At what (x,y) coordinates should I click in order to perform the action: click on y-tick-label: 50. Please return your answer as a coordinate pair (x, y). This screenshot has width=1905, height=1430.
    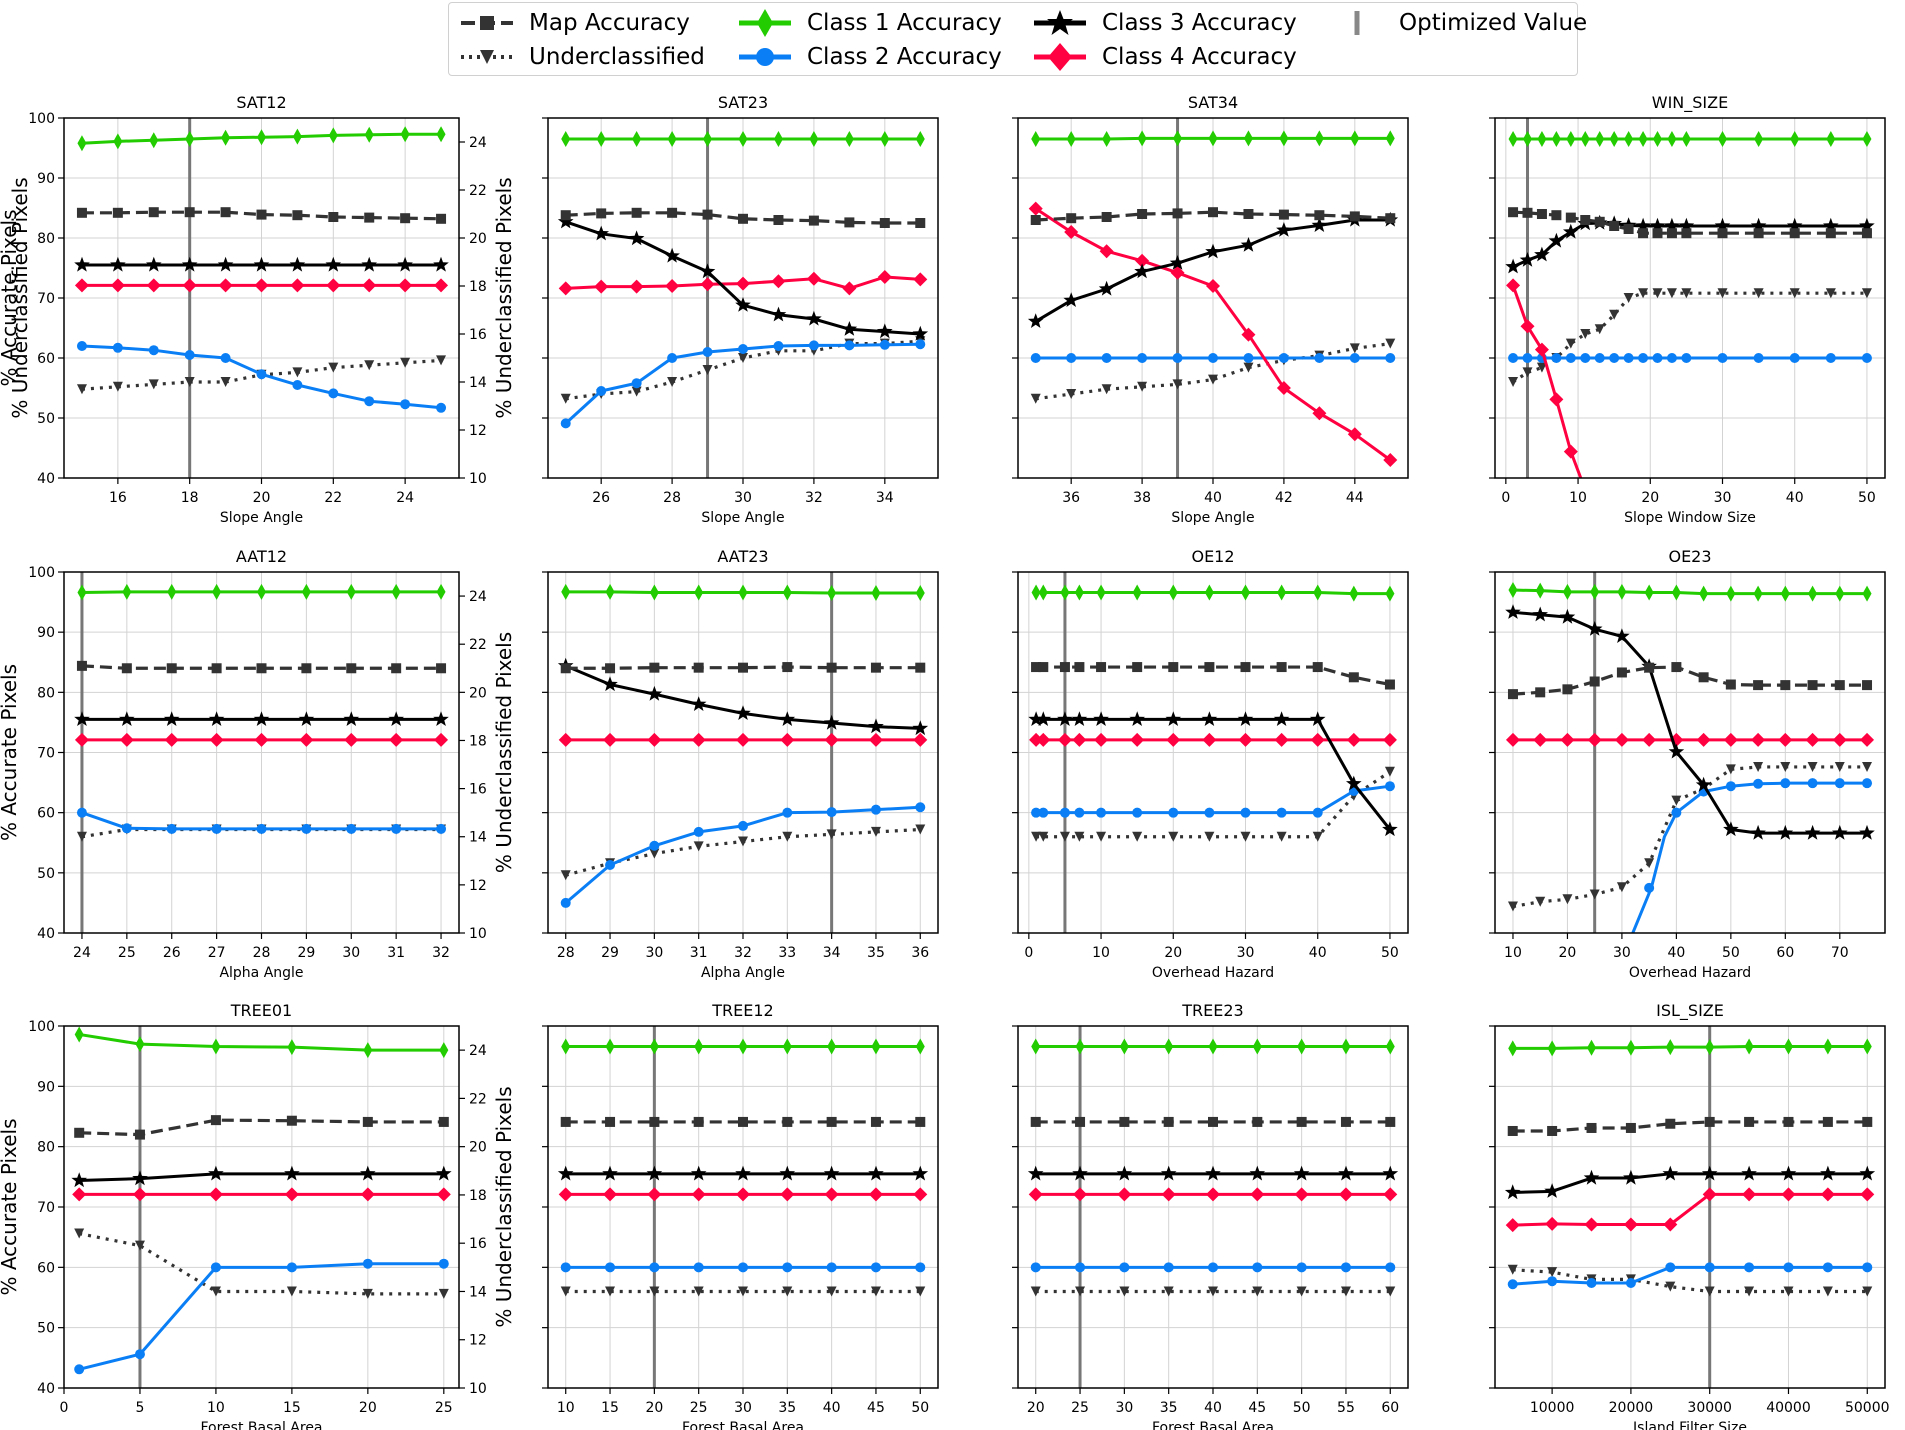
    Looking at the image, I should click on (46, 419).